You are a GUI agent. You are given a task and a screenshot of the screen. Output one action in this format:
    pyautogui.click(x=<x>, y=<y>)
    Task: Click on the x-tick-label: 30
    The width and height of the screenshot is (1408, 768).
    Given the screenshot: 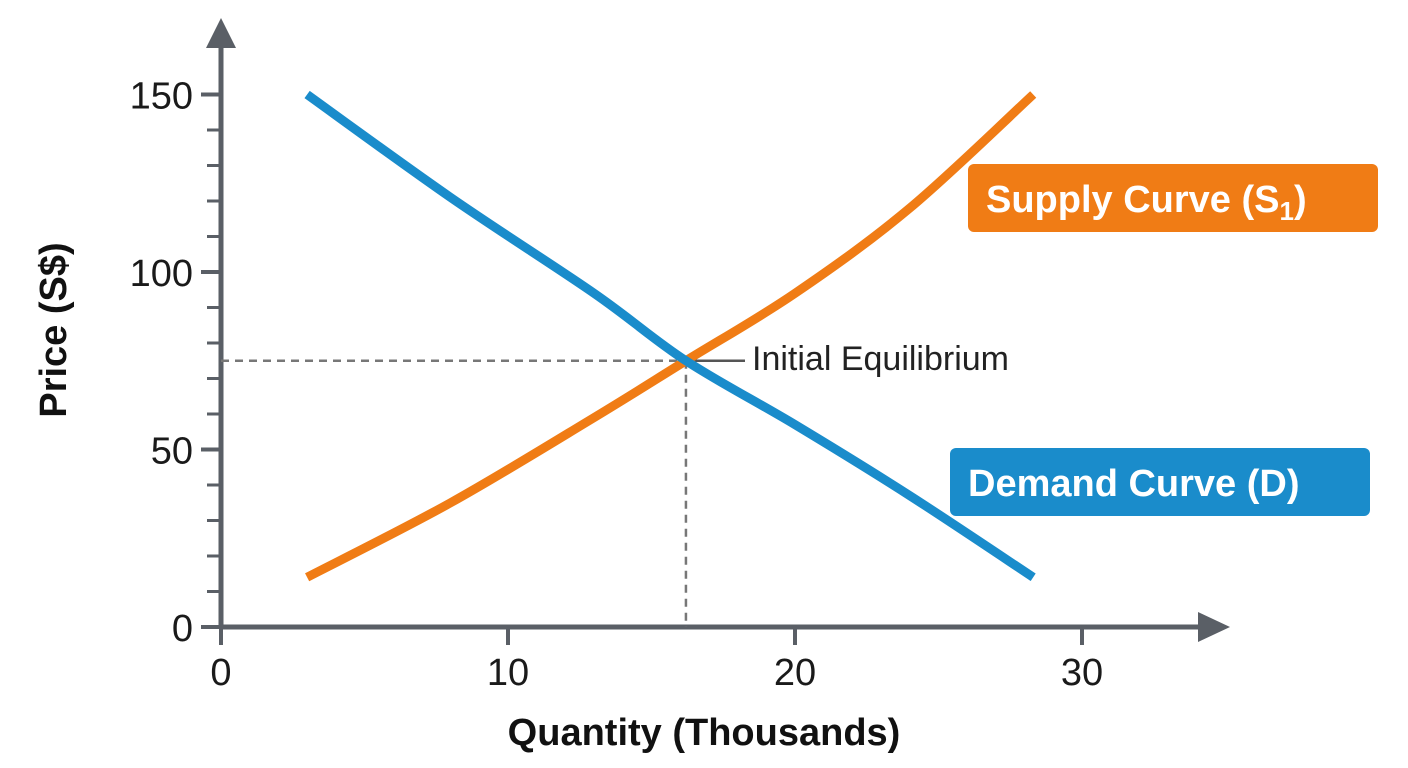 What is the action you would take?
    pyautogui.click(x=1082, y=673)
    